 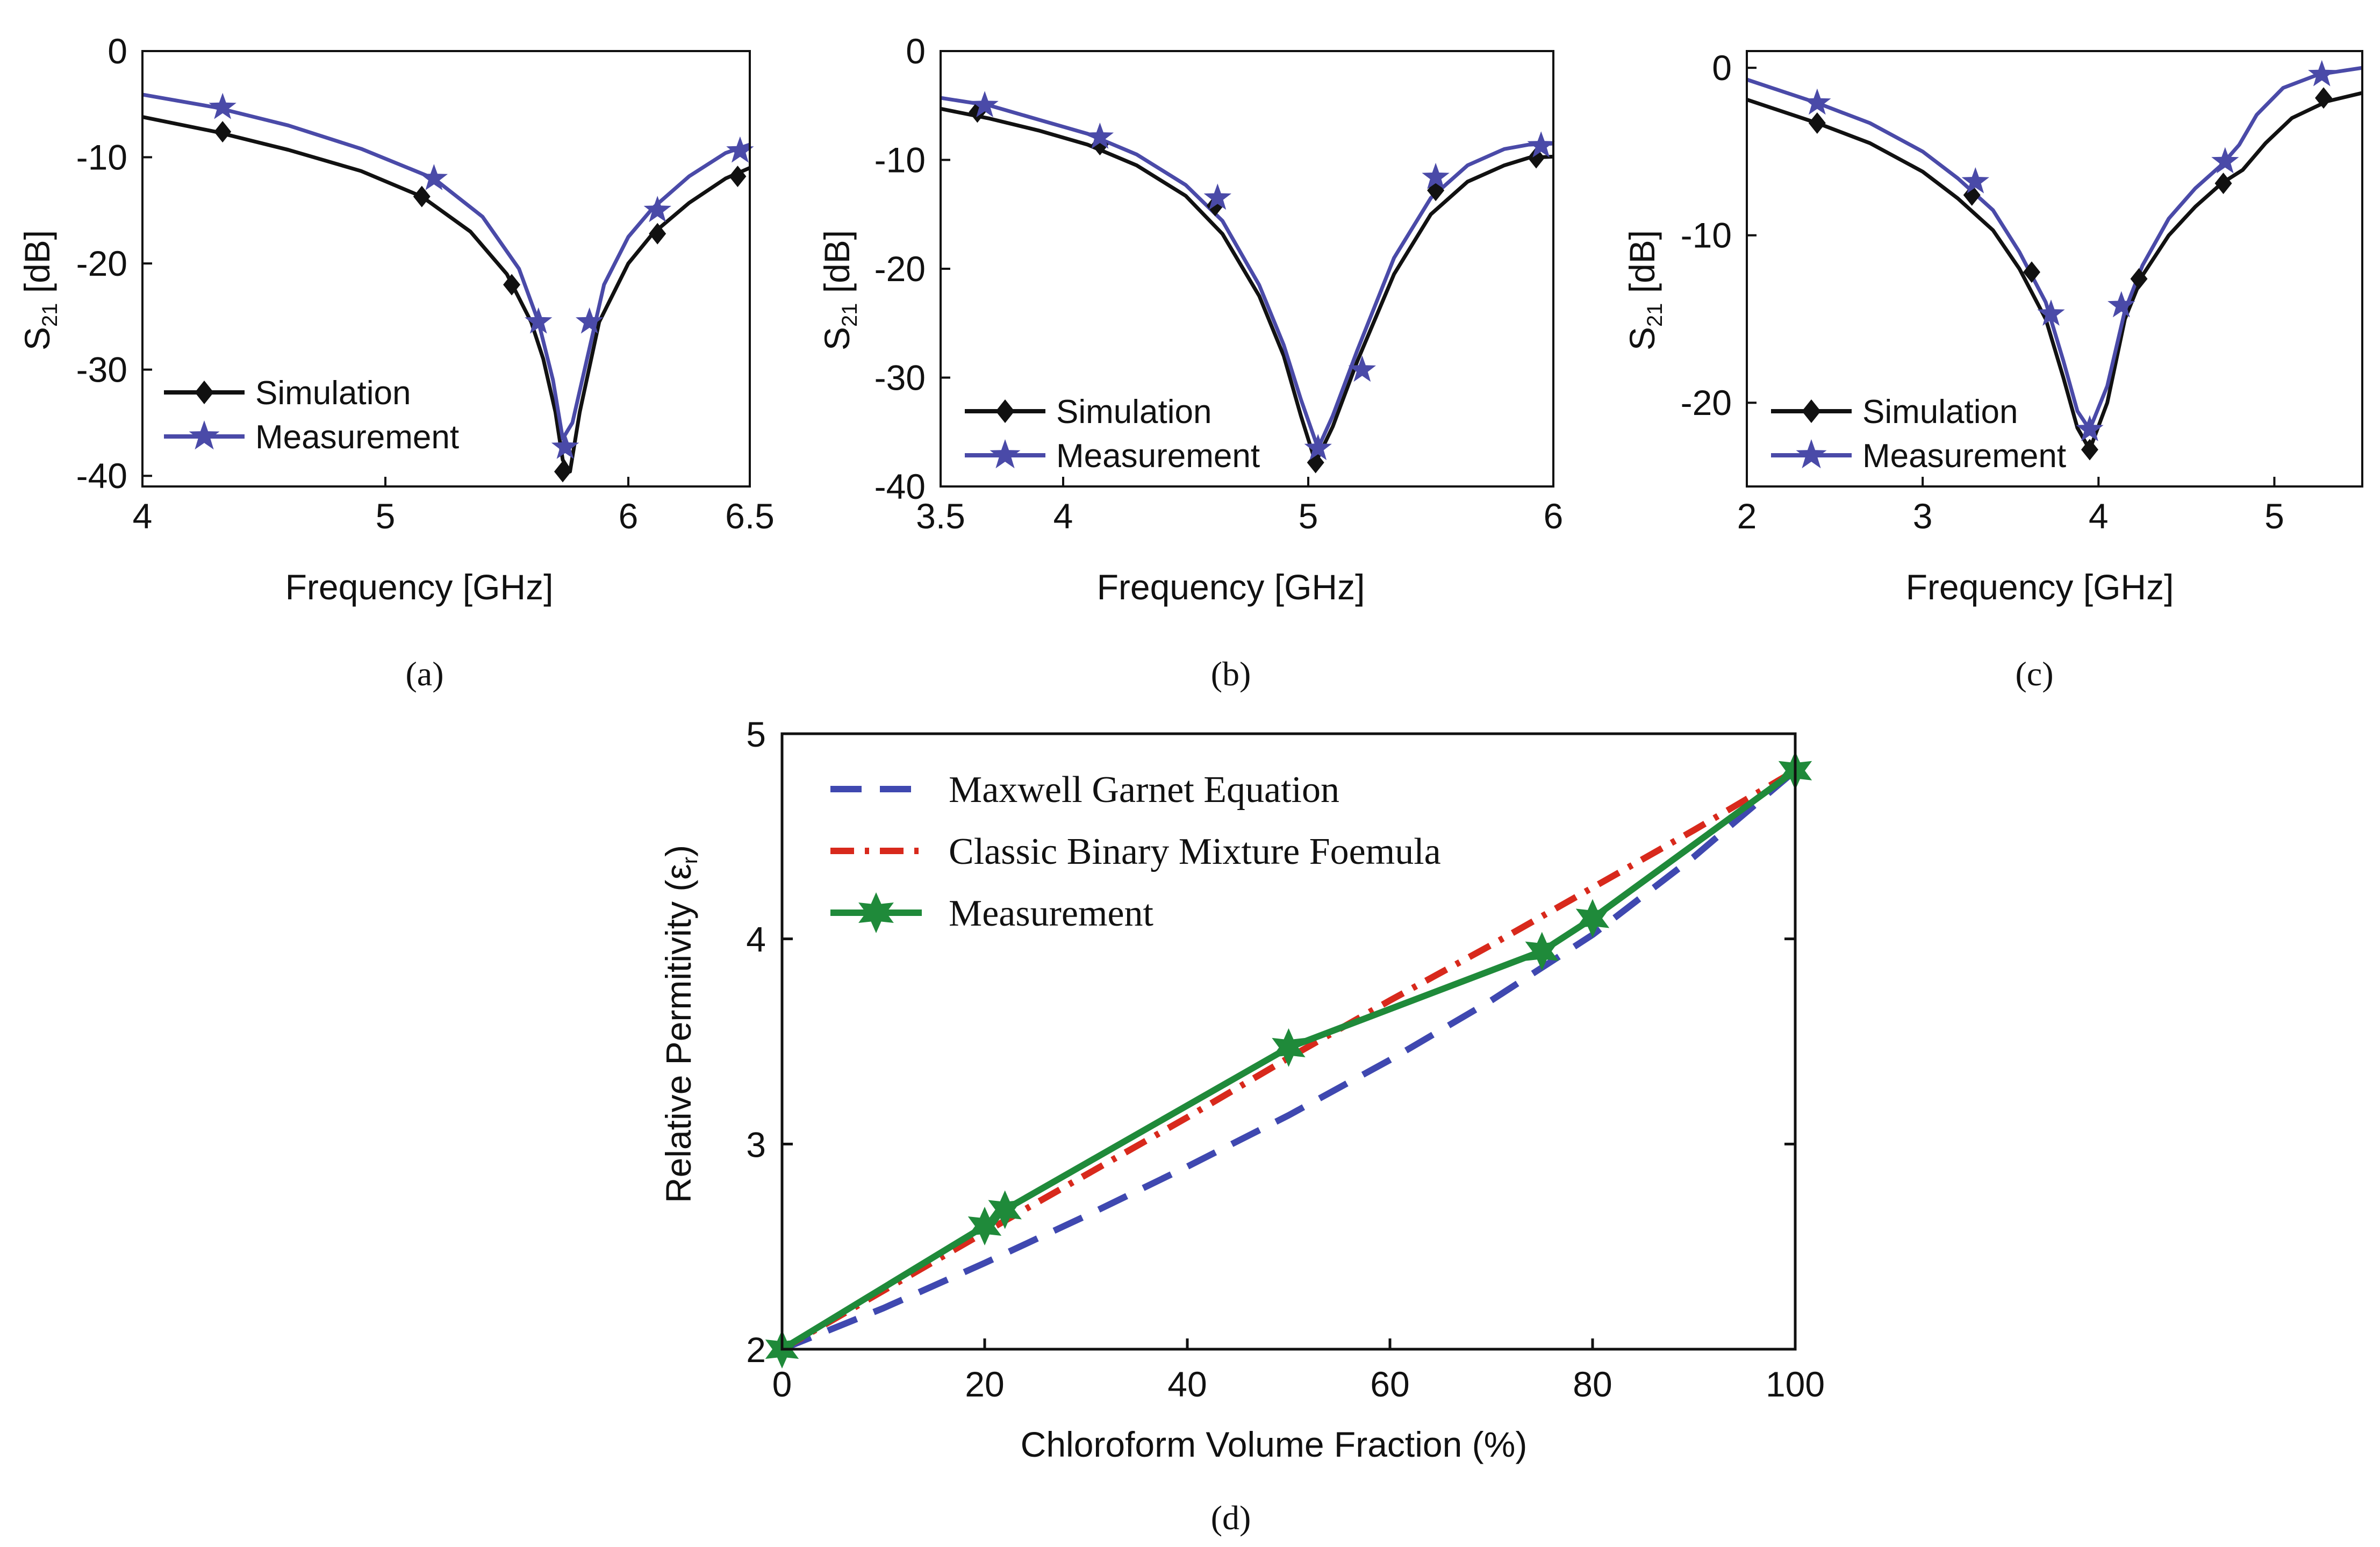 What do you see at coordinates (1063, 516) in the screenshot?
I see `x-tick-label-b: 4` at bounding box center [1063, 516].